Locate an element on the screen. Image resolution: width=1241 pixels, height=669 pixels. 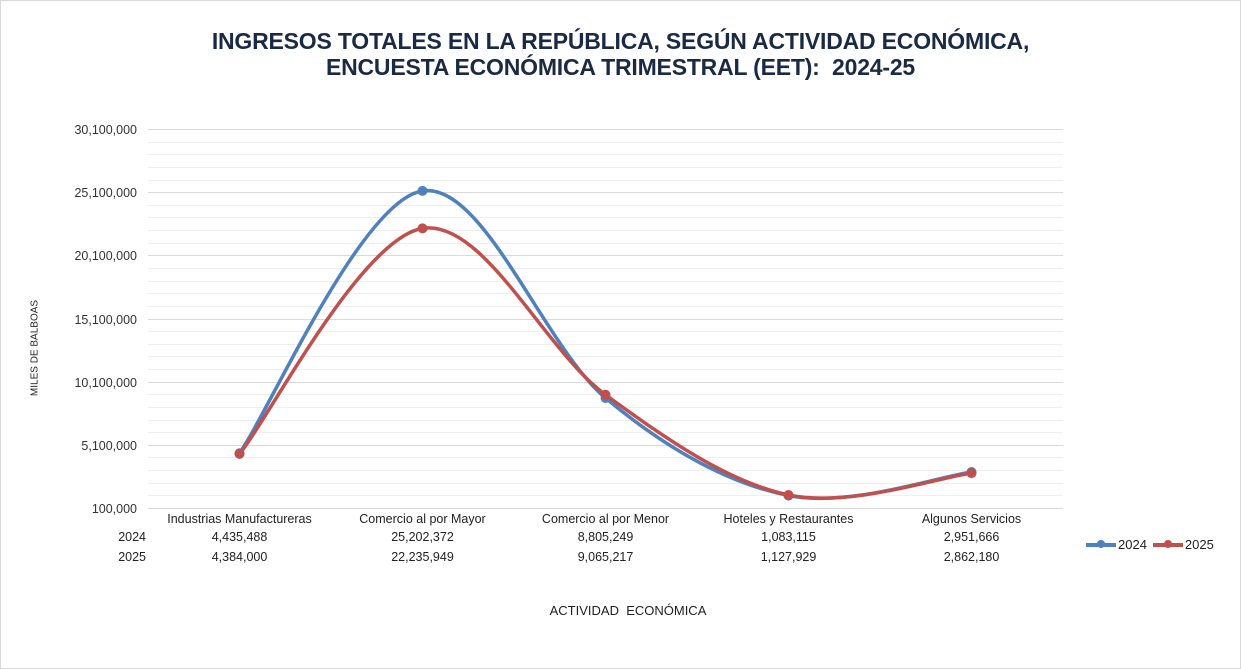
legend-label-2025: 2025 is located at coordinates (1199, 544).